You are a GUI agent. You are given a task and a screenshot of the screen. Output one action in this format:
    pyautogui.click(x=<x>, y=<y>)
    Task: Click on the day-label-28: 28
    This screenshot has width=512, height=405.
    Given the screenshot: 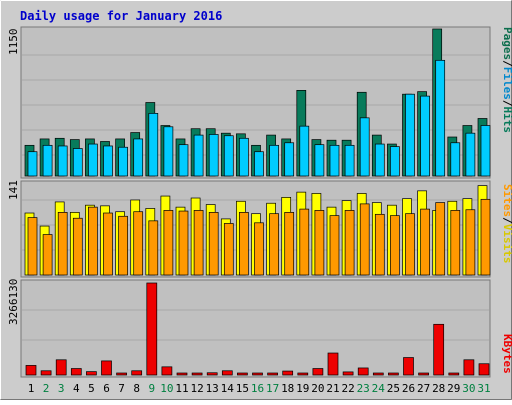 What is the action you would take?
    pyautogui.click(x=438, y=388)
    